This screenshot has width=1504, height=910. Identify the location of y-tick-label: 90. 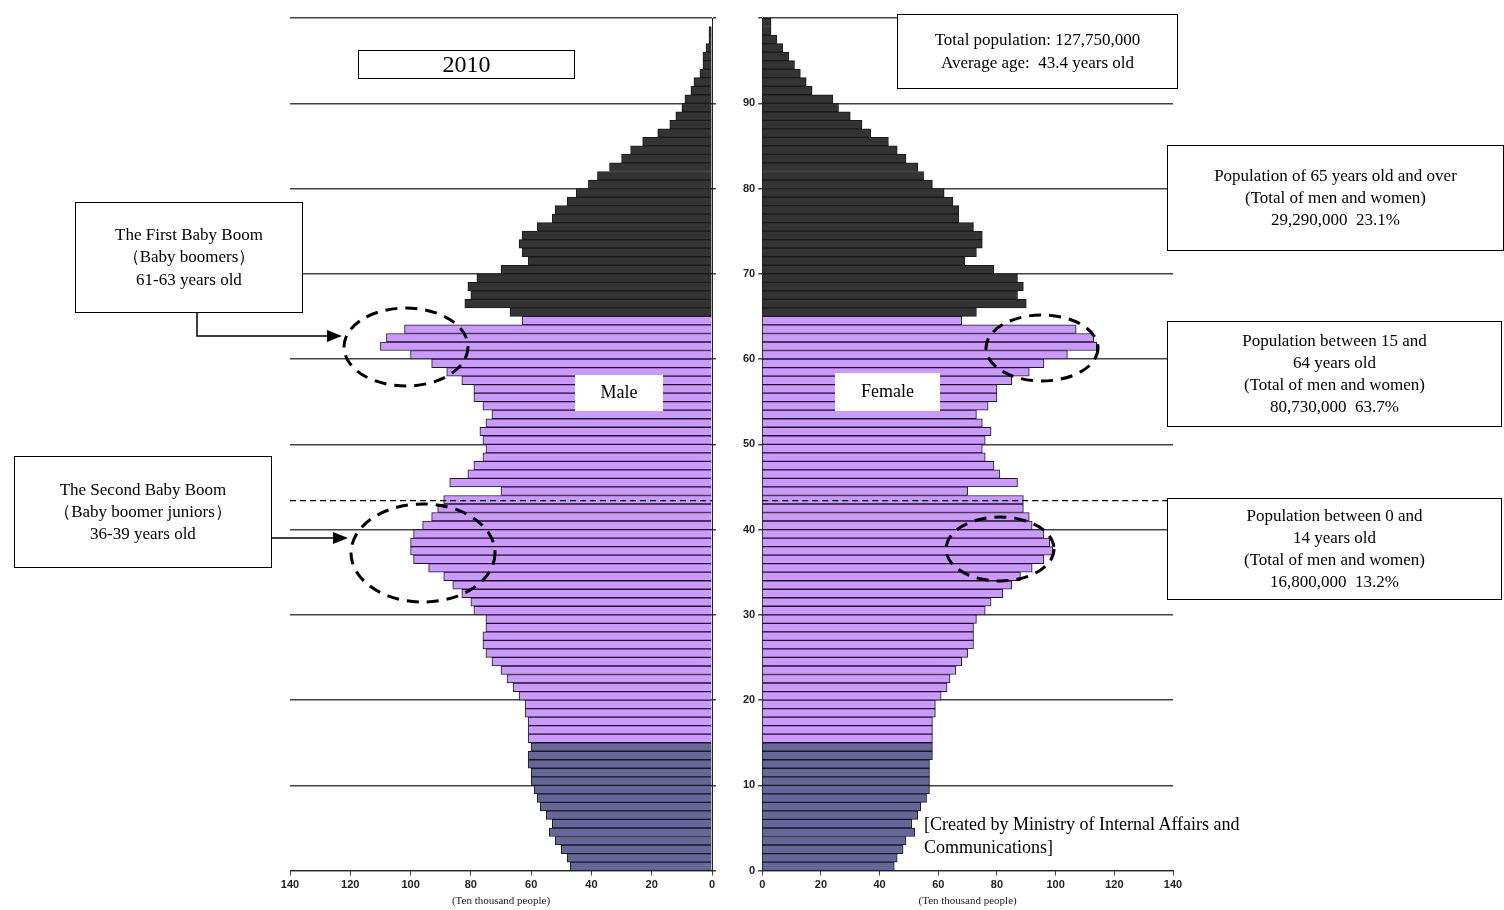
(749, 102).